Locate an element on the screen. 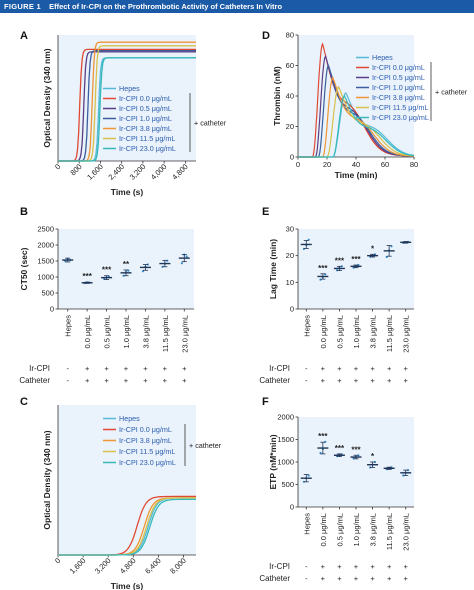  y-tick-label-F: 0 is located at coordinates (292, 507).